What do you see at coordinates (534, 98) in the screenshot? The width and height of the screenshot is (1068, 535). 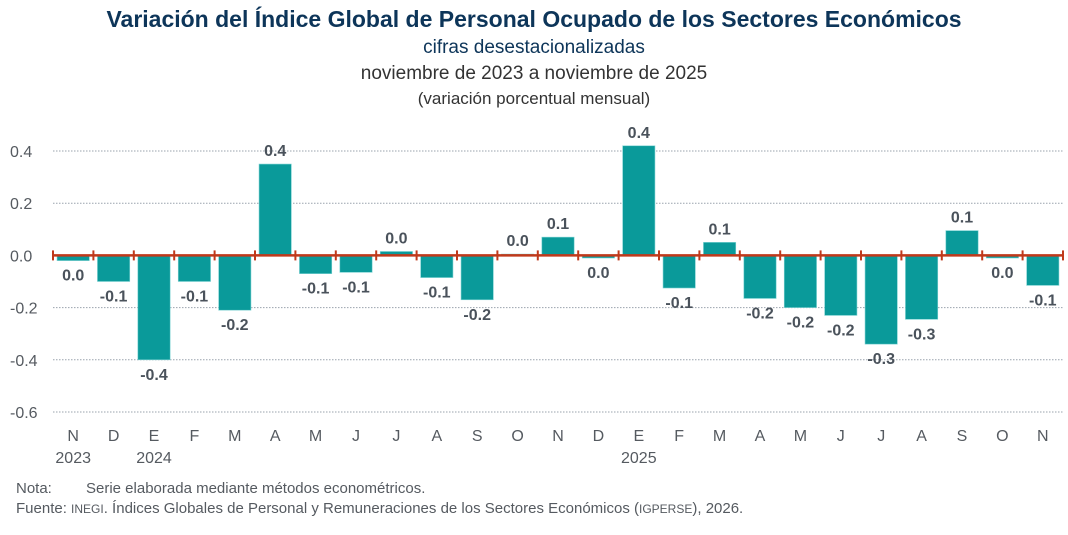 I see `chart-unit: (variación porcentual mensual)` at bounding box center [534, 98].